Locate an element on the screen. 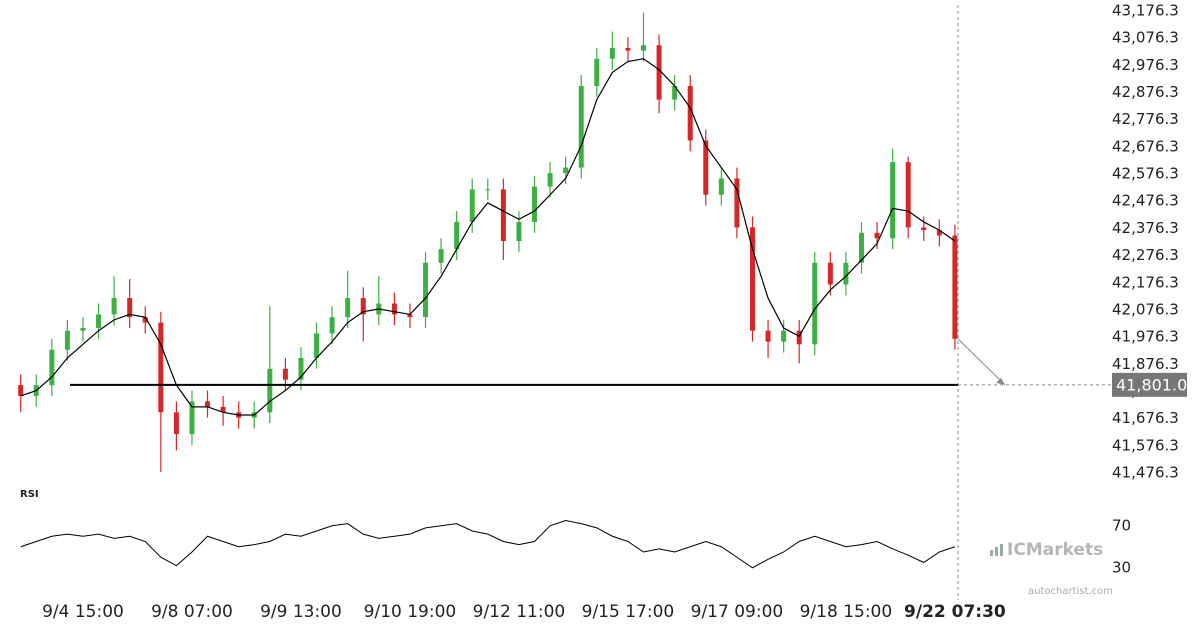  y-tick-label: 41,676.3 is located at coordinates (1145, 418).